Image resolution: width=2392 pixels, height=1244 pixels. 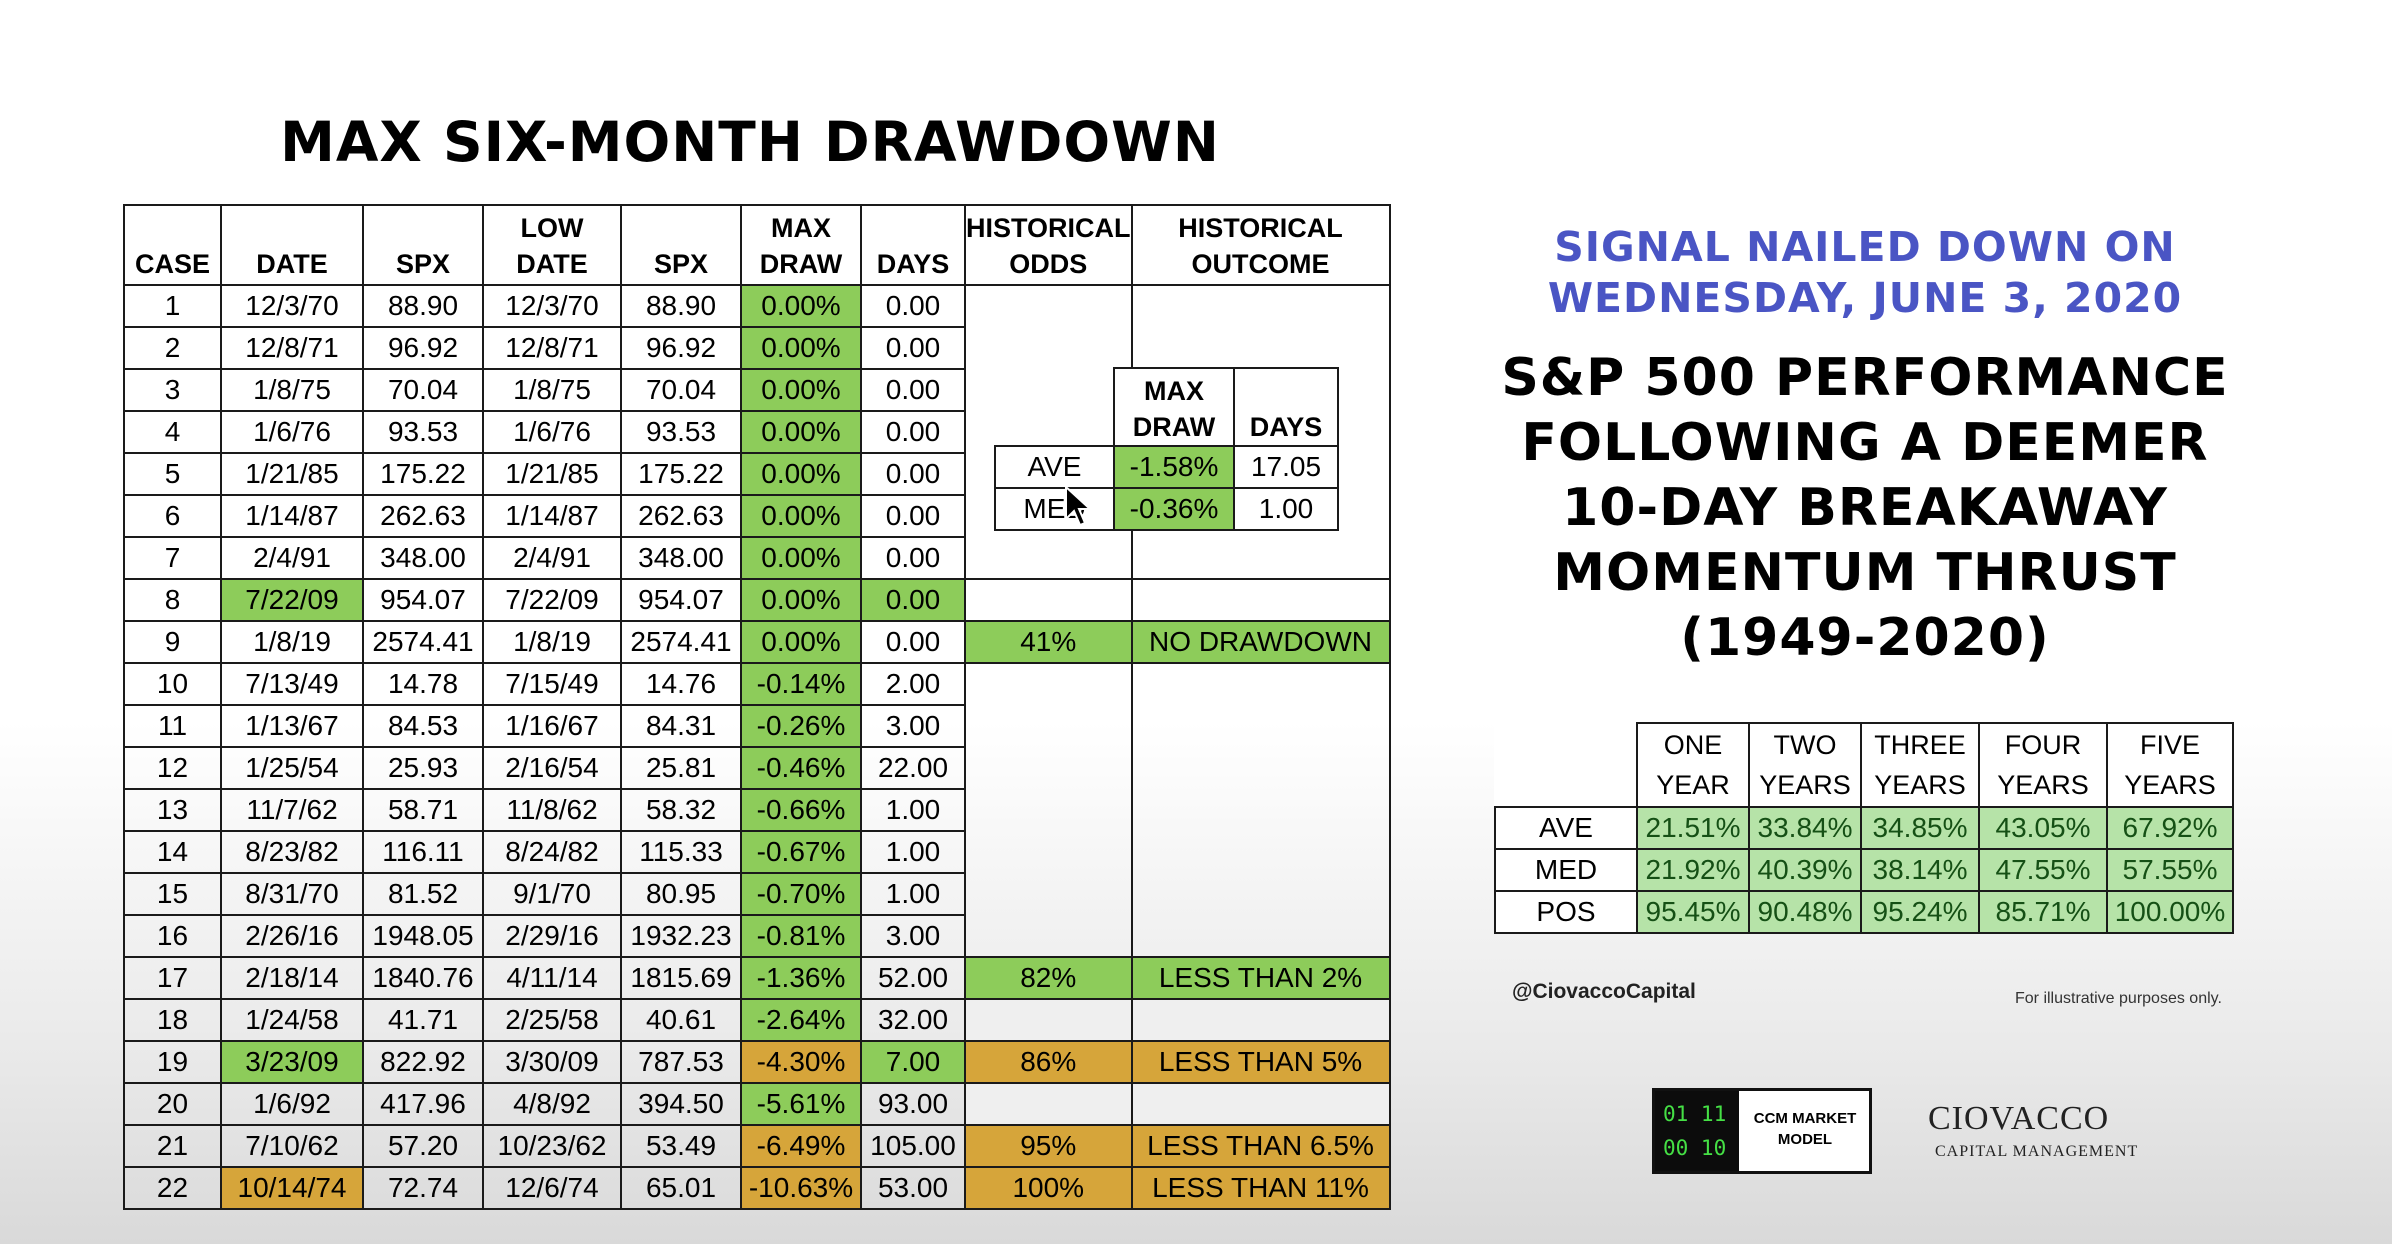 What do you see at coordinates (757, 810) in the screenshot?
I see `table-row: 13 11/7/62 58.71 11/8/62 58.32 -0.66% 1.00` at bounding box center [757, 810].